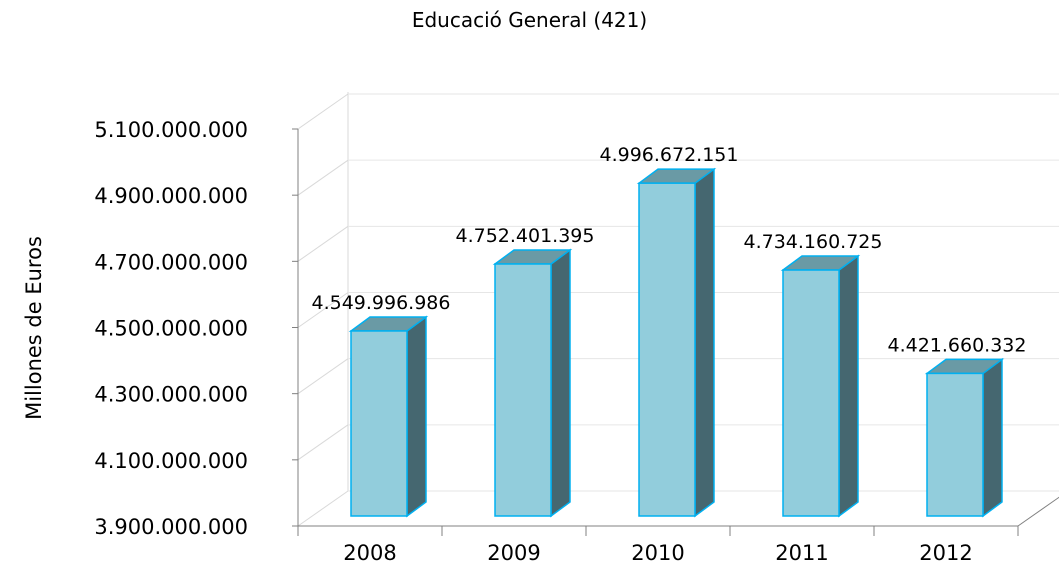  Describe the element at coordinates (171, 262) in the screenshot. I see `y-tick-label: 4.700.000.000` at that location.